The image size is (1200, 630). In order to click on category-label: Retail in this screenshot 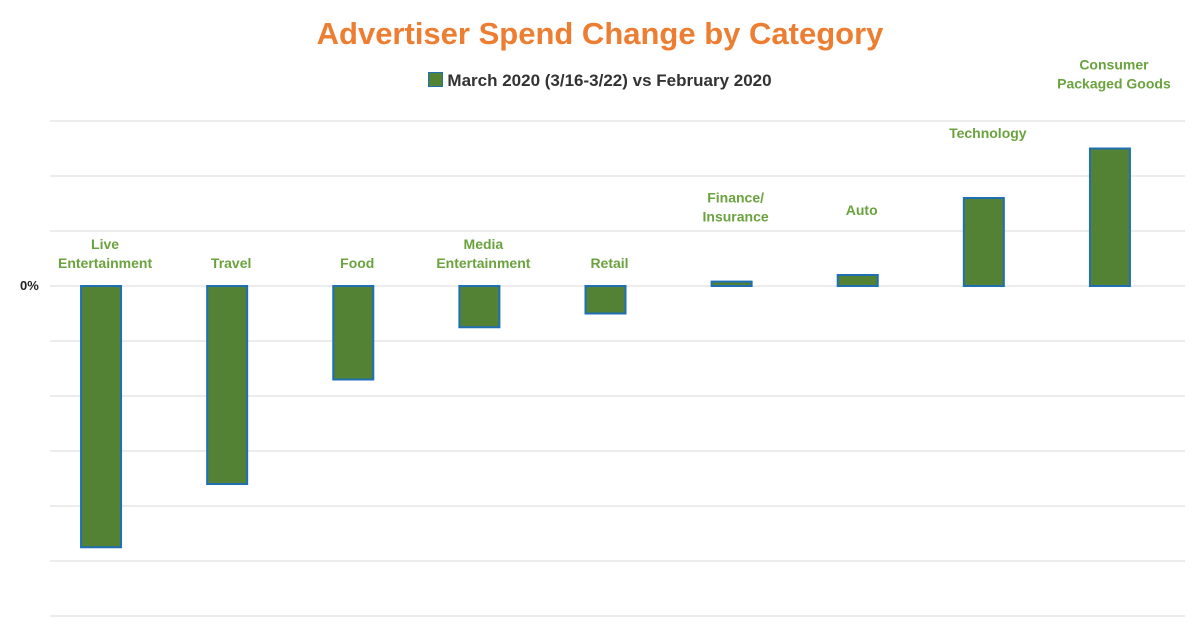, I will do `click(609, 263)`.